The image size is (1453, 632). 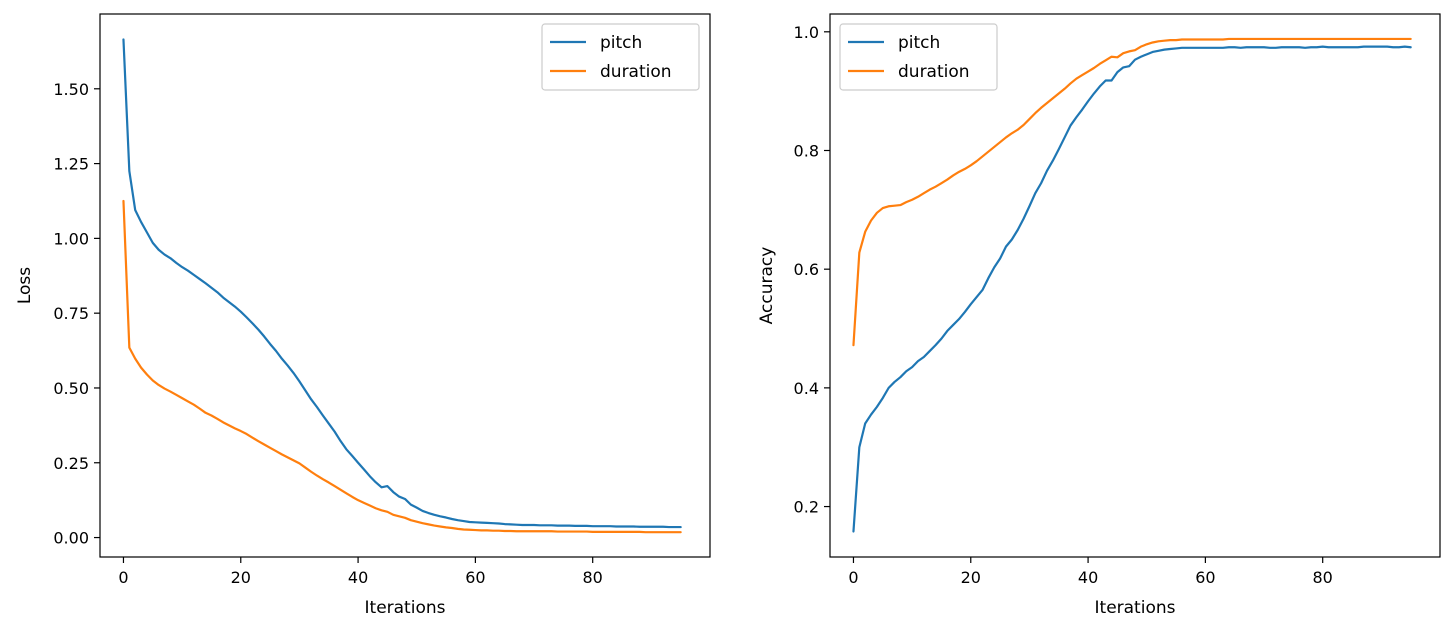 I want to click on y-tick-label: 0.25, so click(x=71, y=463).